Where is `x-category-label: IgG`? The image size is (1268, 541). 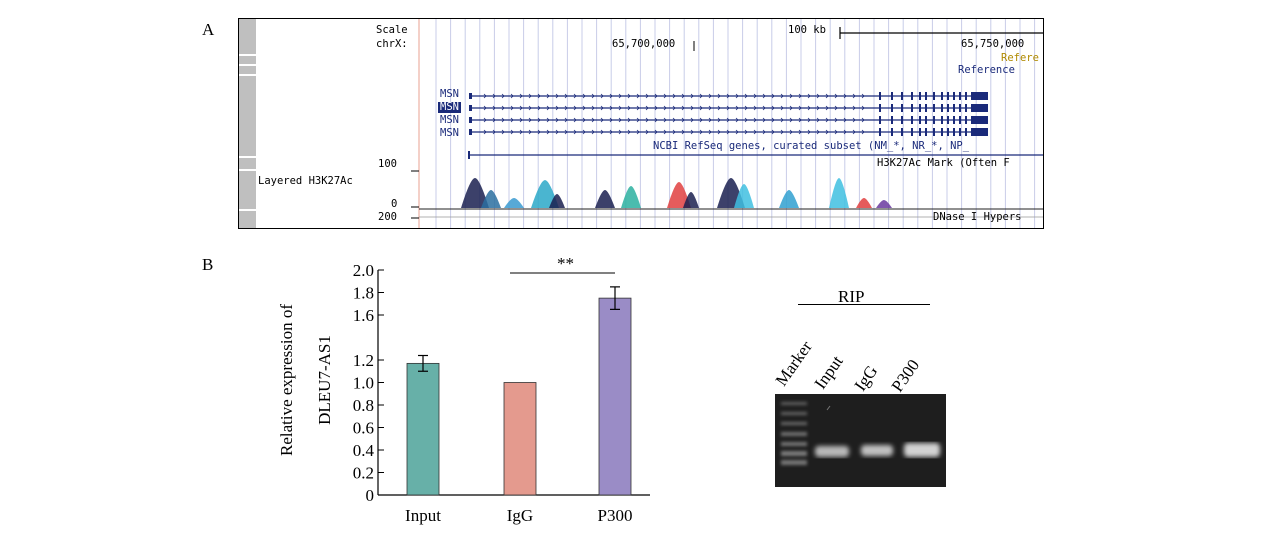
x-category-label: IgG is located at coordinates (520, 515).